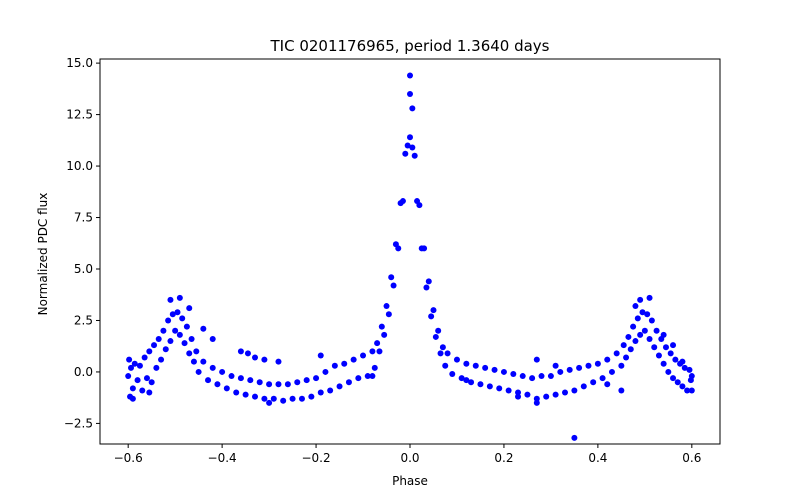 Image resolution: width=800 pixels, height=500 pixels. I want to click on y-tick-label-6: 12.5, so click(79, 115).